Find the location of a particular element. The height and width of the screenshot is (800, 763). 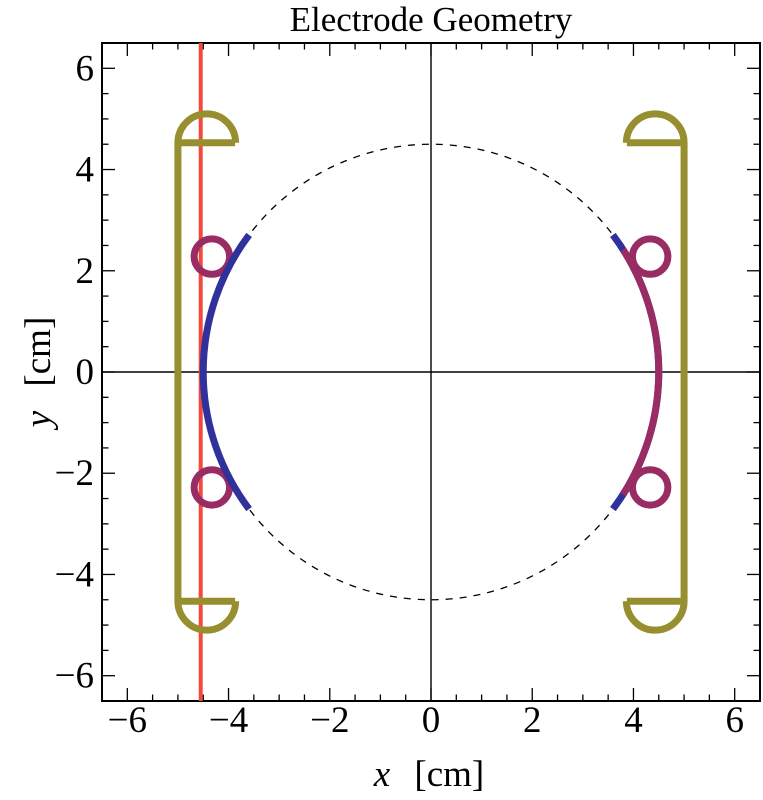

rod-top-left is located at coordinates (212, 256).